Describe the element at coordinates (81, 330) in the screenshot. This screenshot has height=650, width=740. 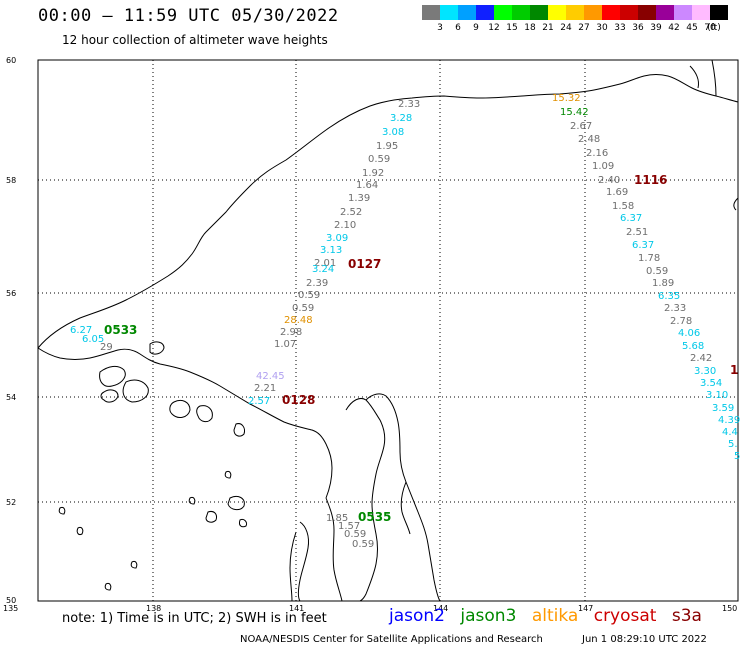
I see `wave-height-value: 6.27` at that location.